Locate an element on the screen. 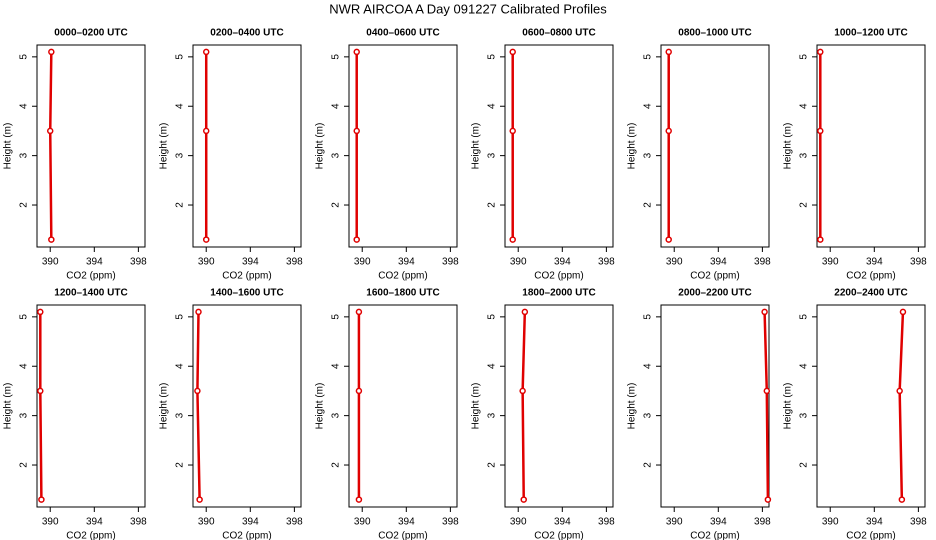 This screenshot has height=540, width=936. subplot-title: 1600–1800 UTC is located at coordinates (402, 293).